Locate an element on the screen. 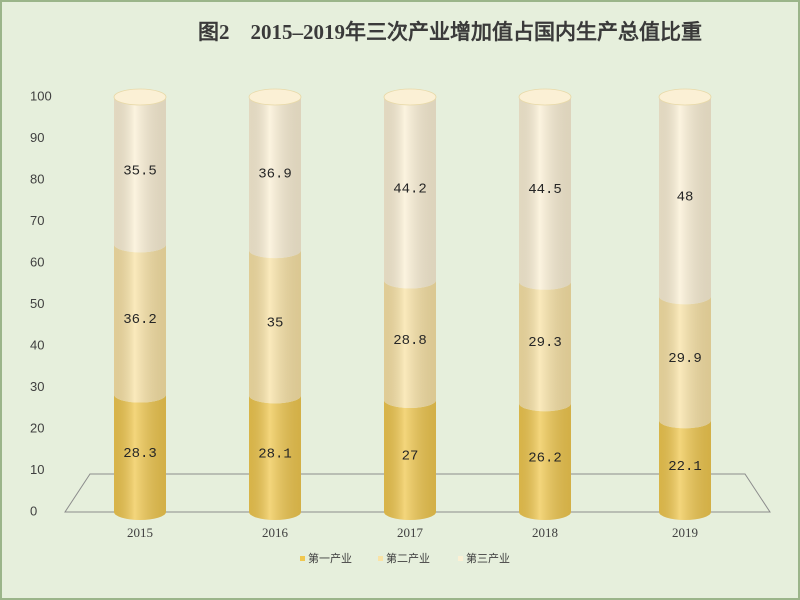 This screenshot has height=600, width=800. value-label: 36.9 is located at coordinates (275, 174).